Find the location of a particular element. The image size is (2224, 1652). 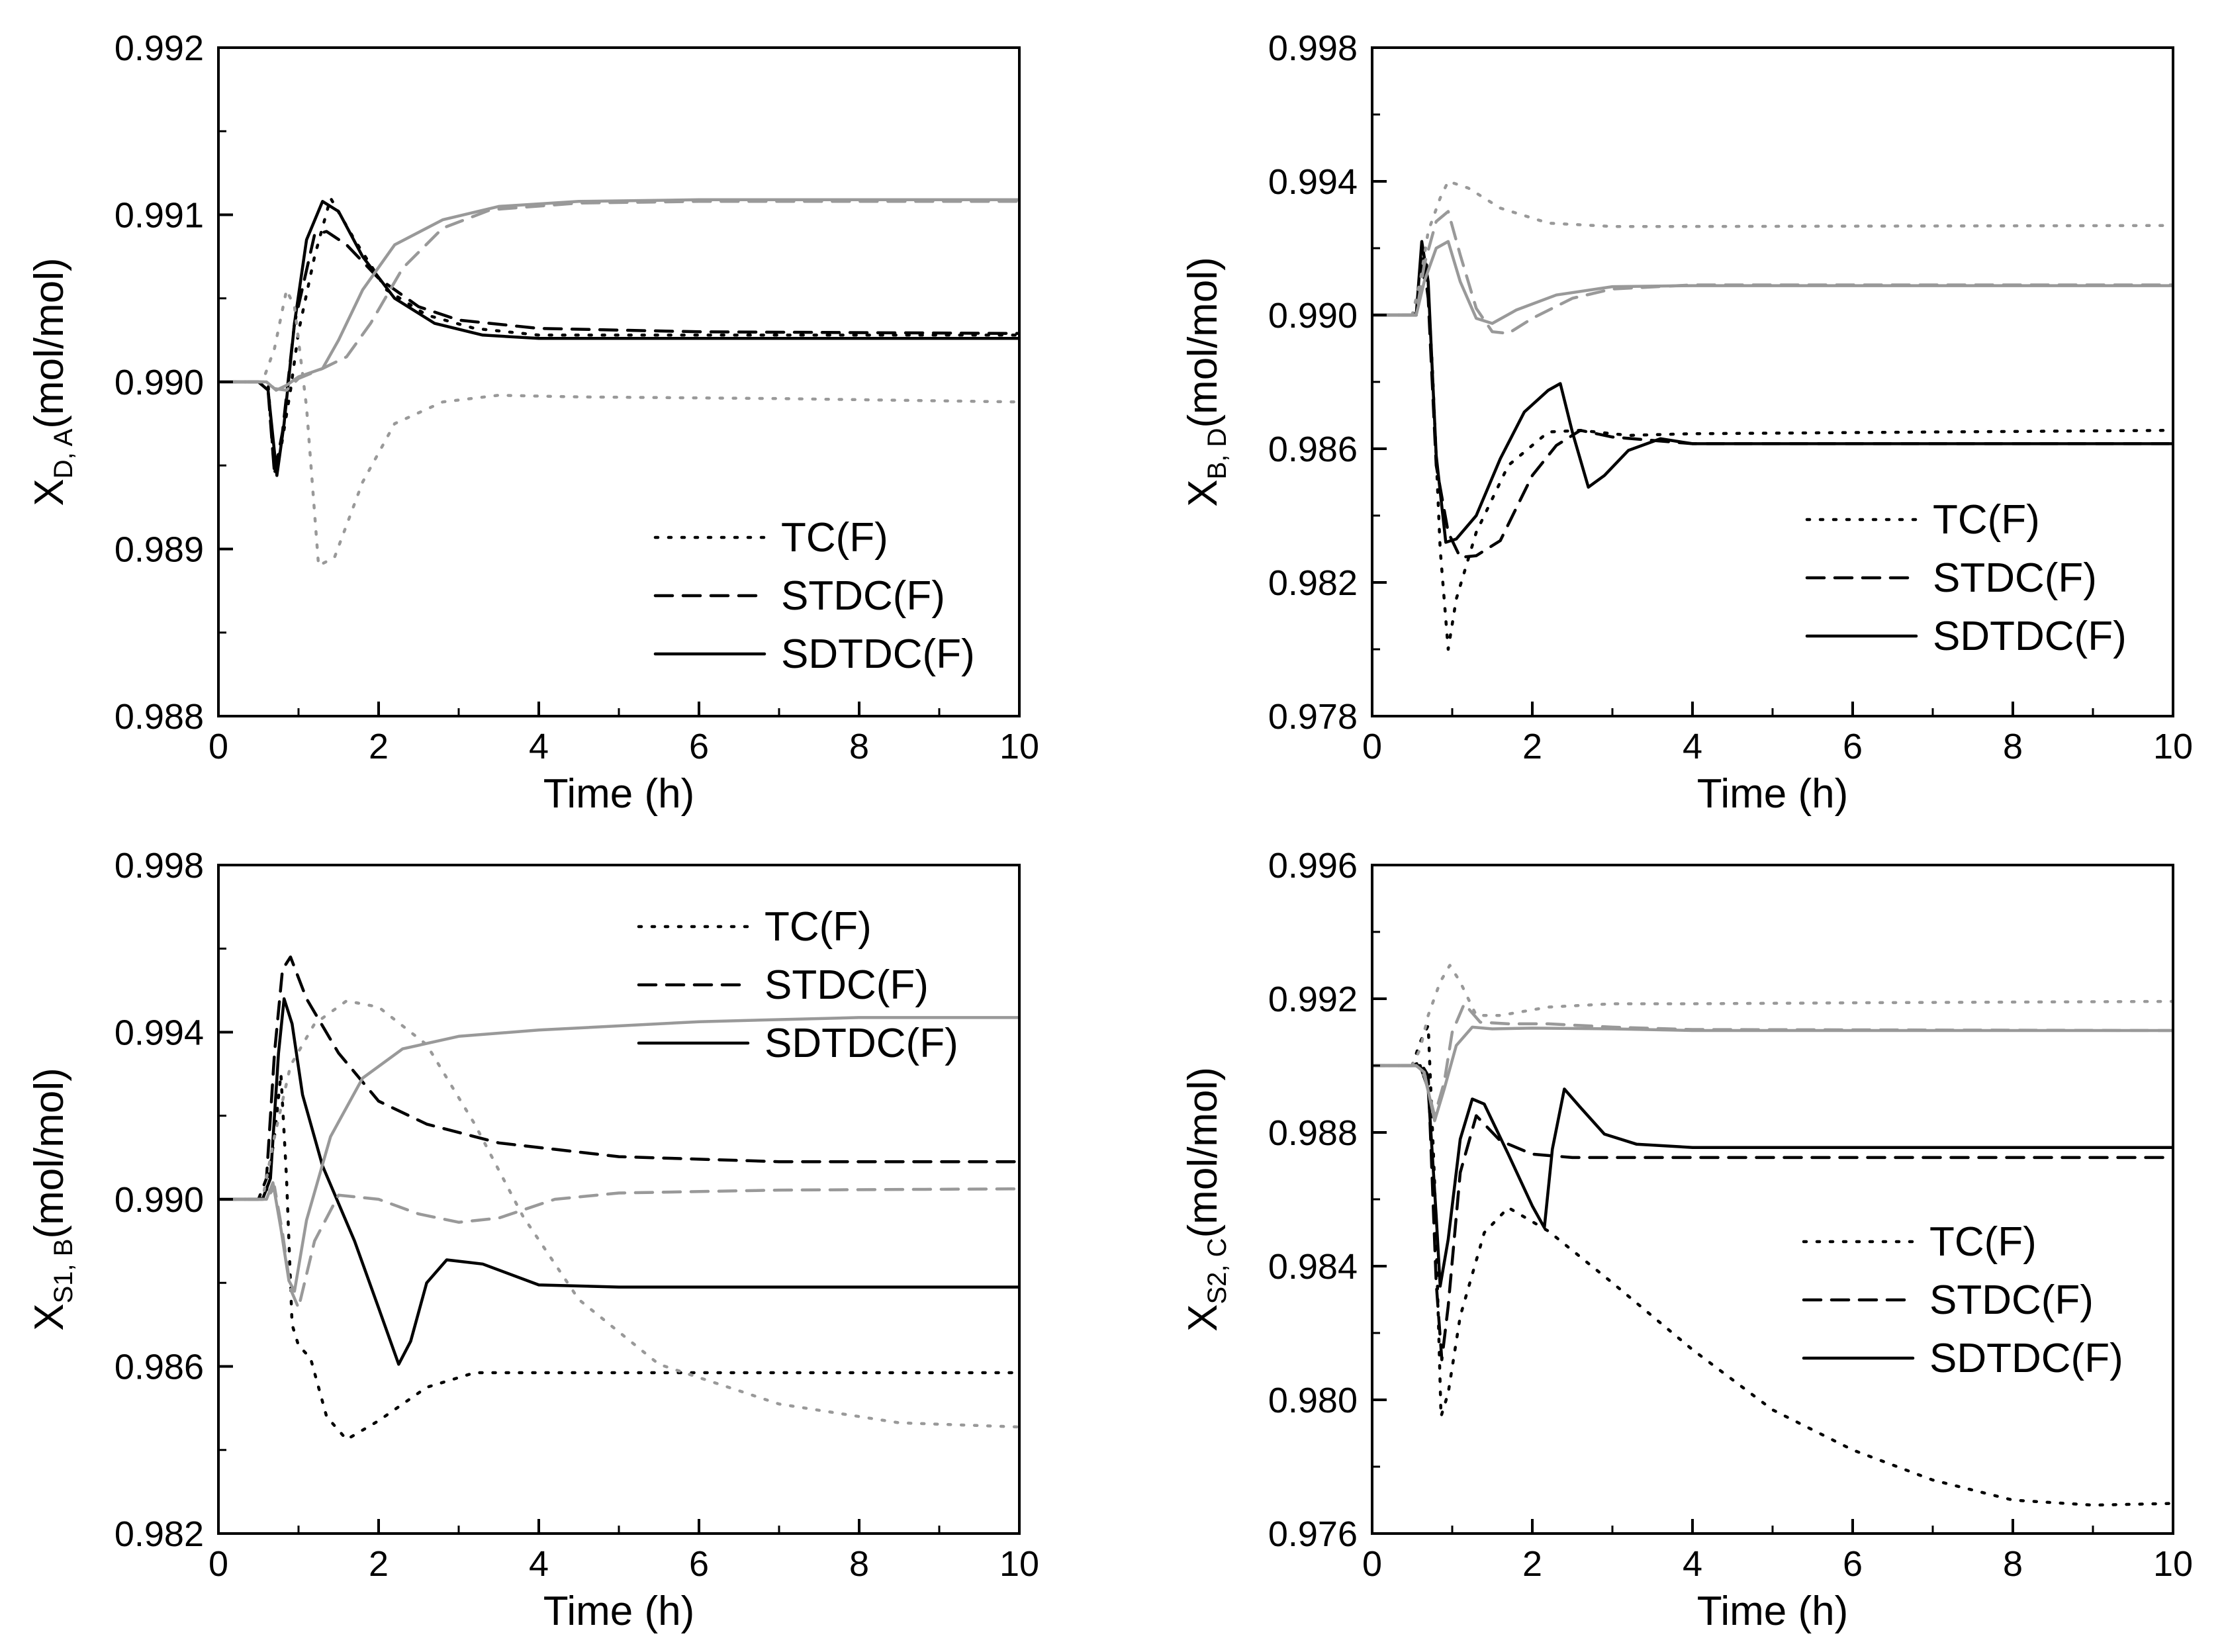

y-tick-label: 0.984 is located at coordinates (1313, 1267).